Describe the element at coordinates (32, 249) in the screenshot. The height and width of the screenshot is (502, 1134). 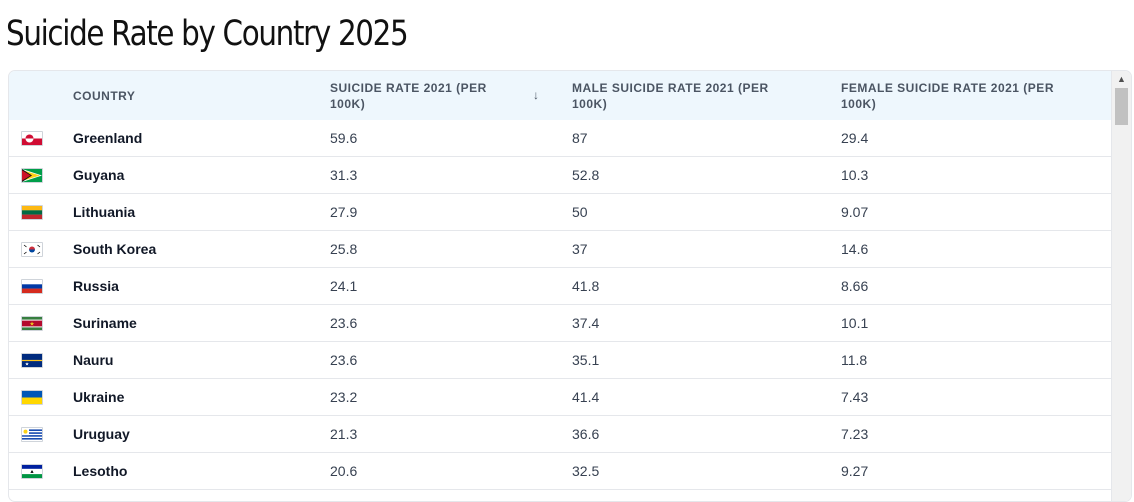
I see `south-korea-flag-icon` at that location.